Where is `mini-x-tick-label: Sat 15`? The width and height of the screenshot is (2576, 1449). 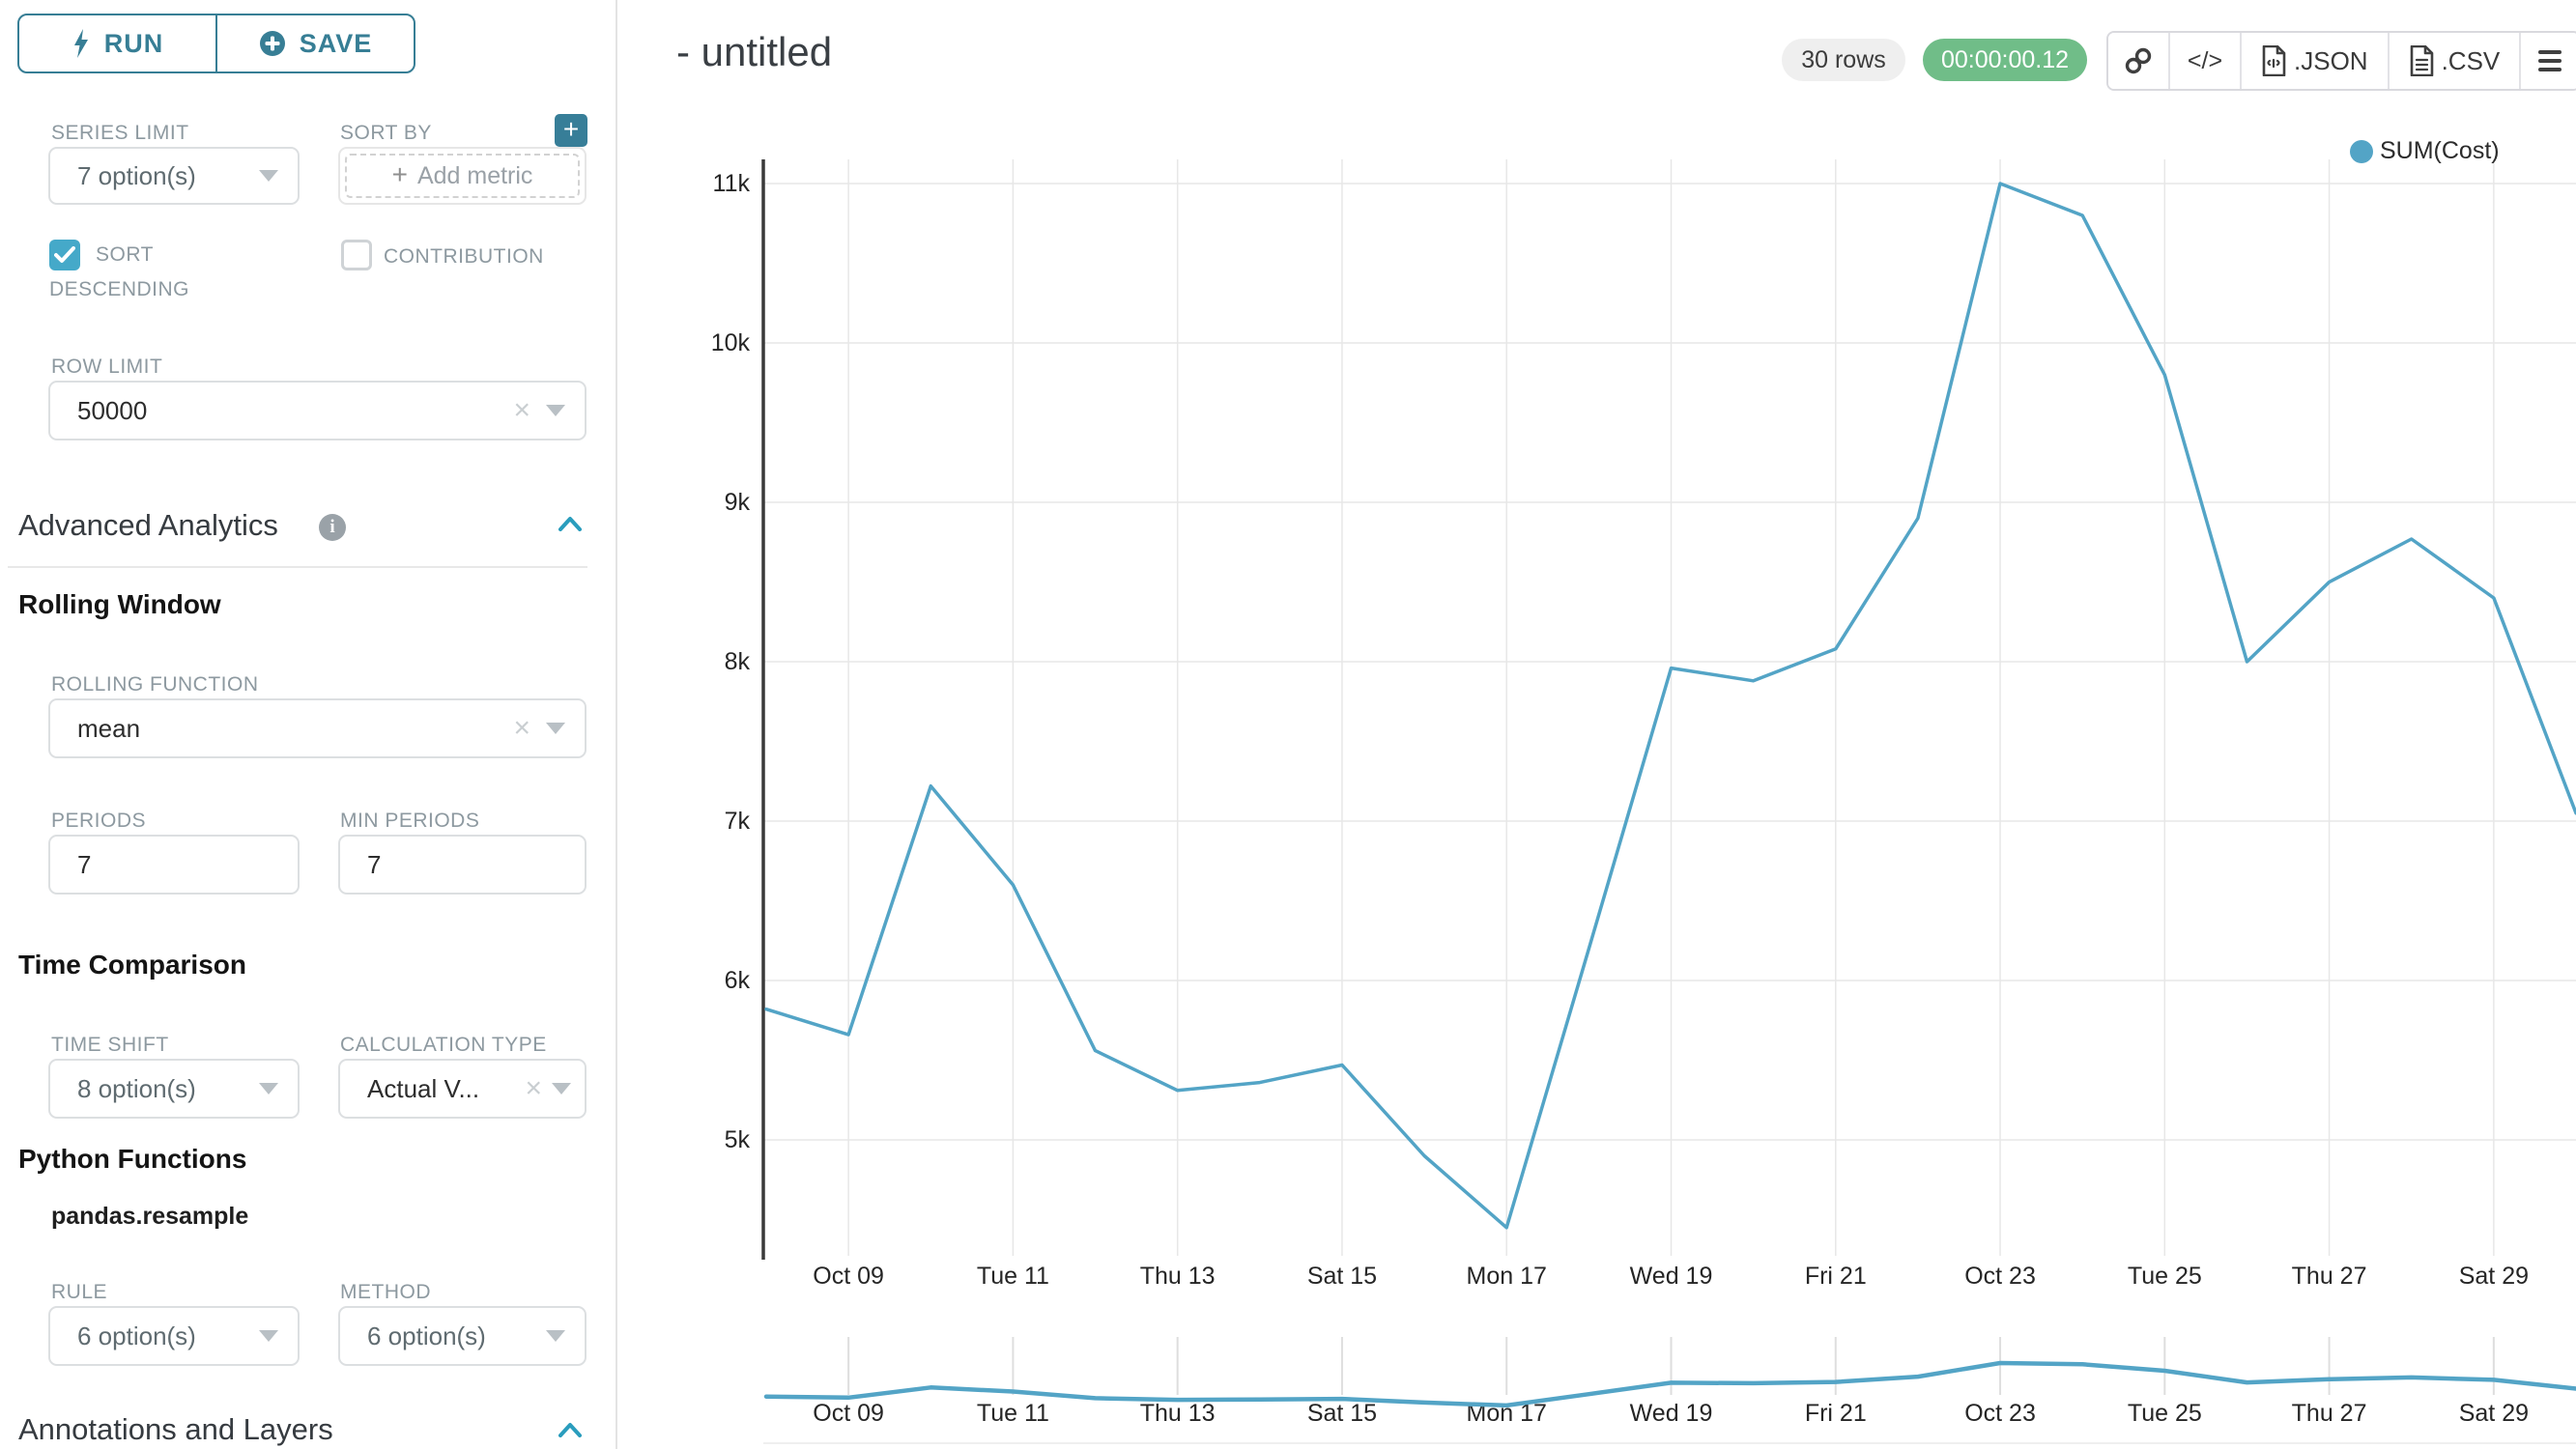
mini-x-tick-label: Sat 15 is located at coordinates (1342, 1413).